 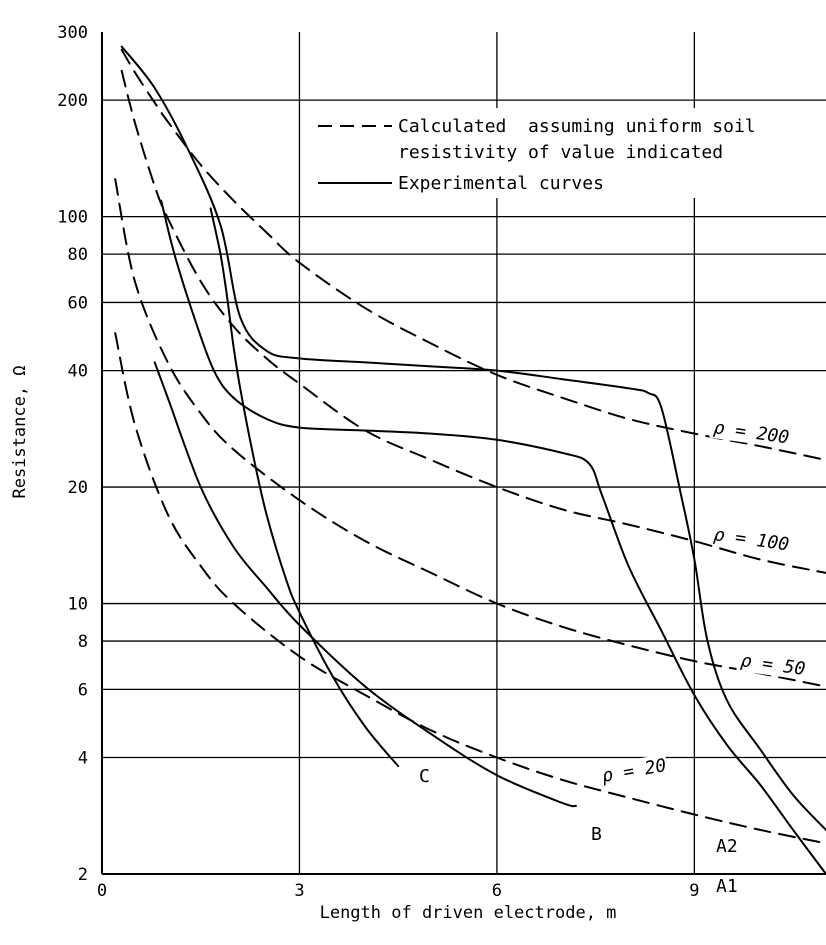 I want to click on y-tick-label-20: 20, so click(x=78, y=488).